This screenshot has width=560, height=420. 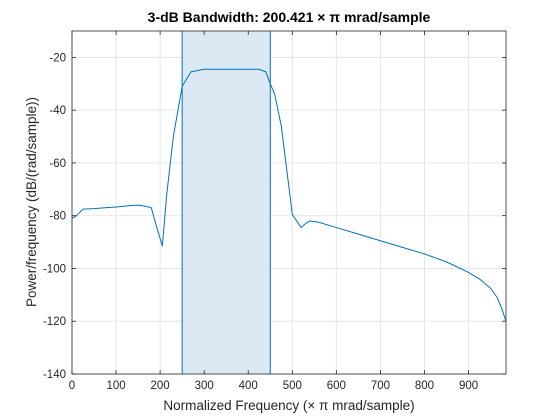 I want to click on x-tick-label: 200, so click(x=160, y=386).